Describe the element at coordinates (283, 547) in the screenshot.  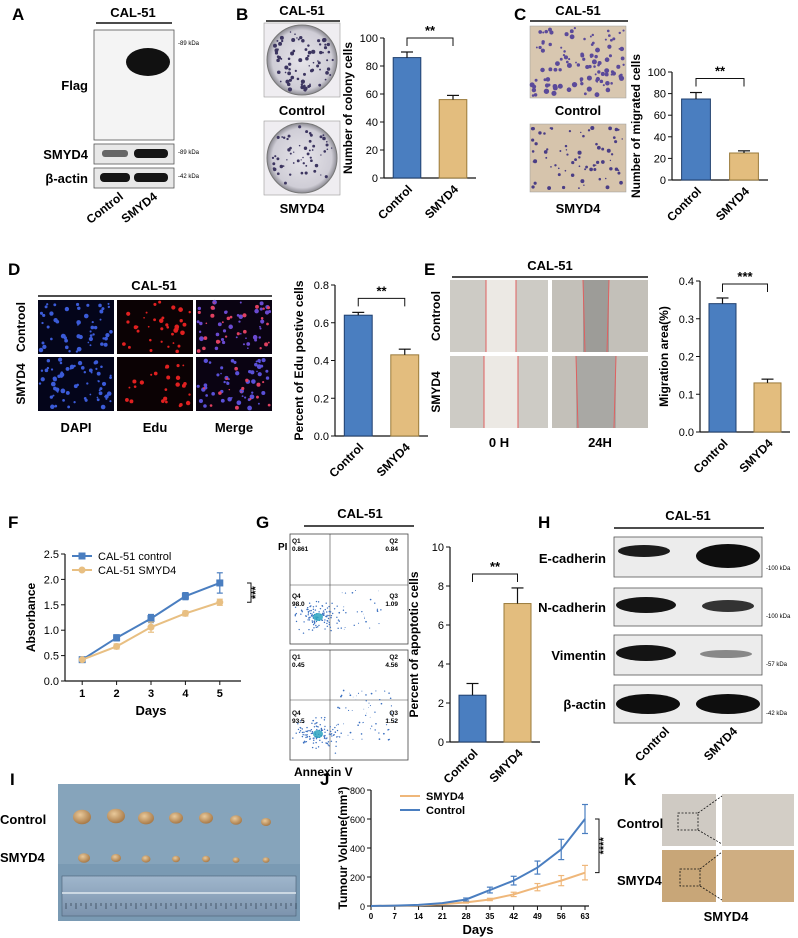
I see `flow-ylabel: PI` at that location.